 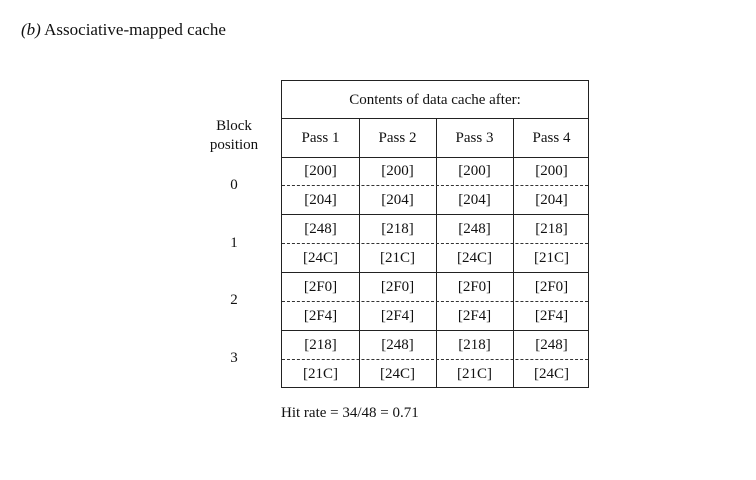 I want to click on block-position-0: 0, so click(x=234, y=185).